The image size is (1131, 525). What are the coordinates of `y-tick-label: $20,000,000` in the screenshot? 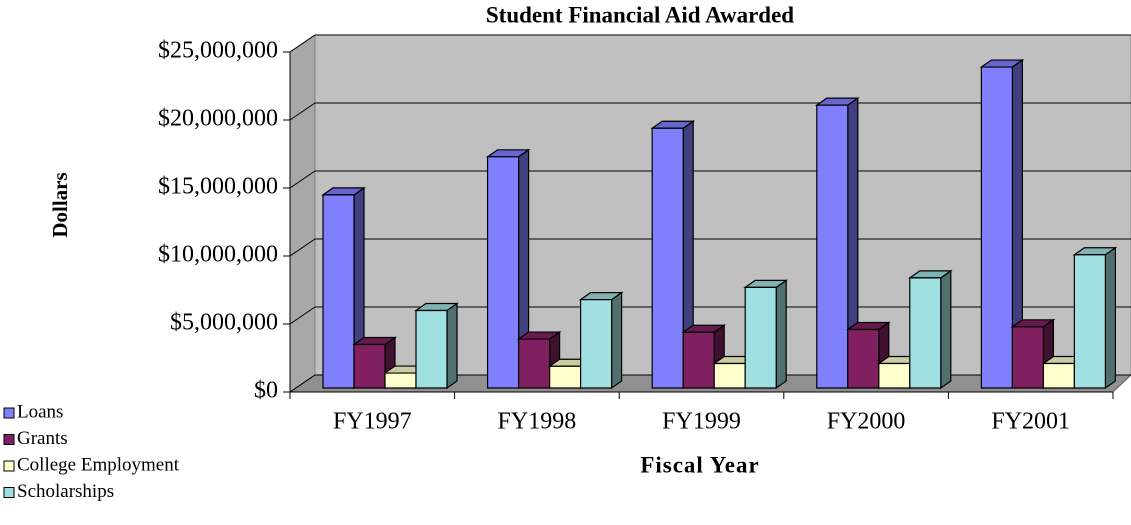 It's located at (218, 119).